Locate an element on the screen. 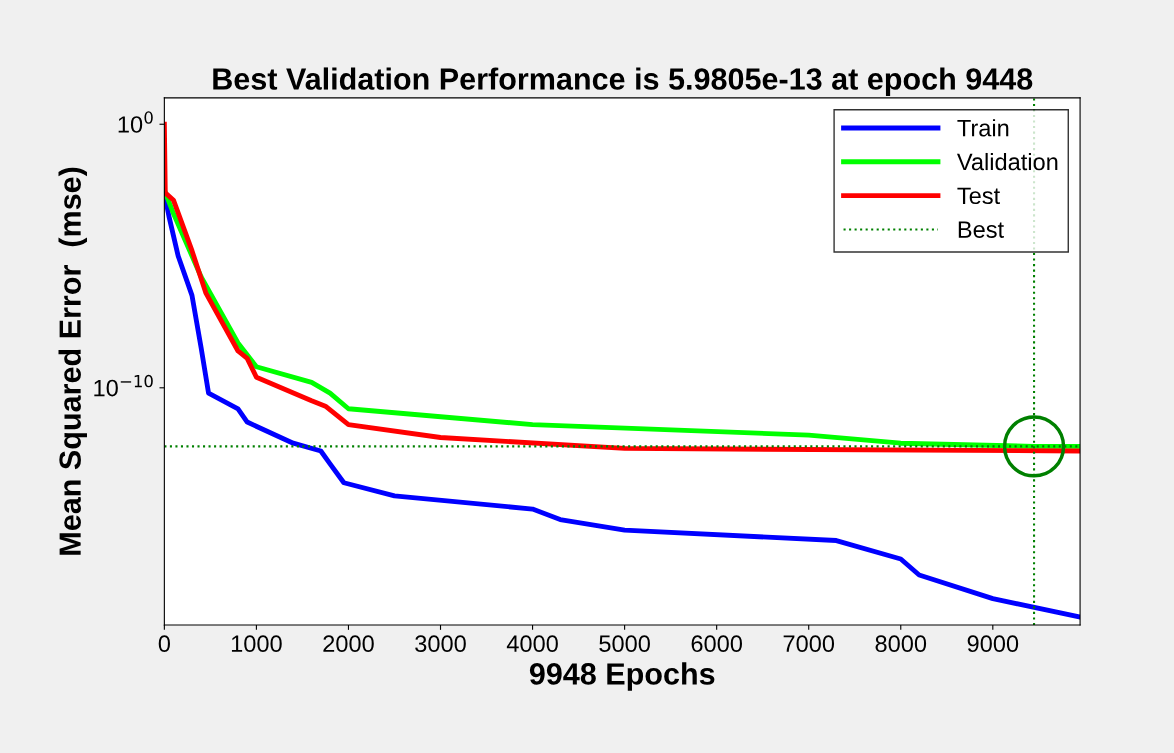  x-tick-label: 6000 is located at coordinates (717, 644).